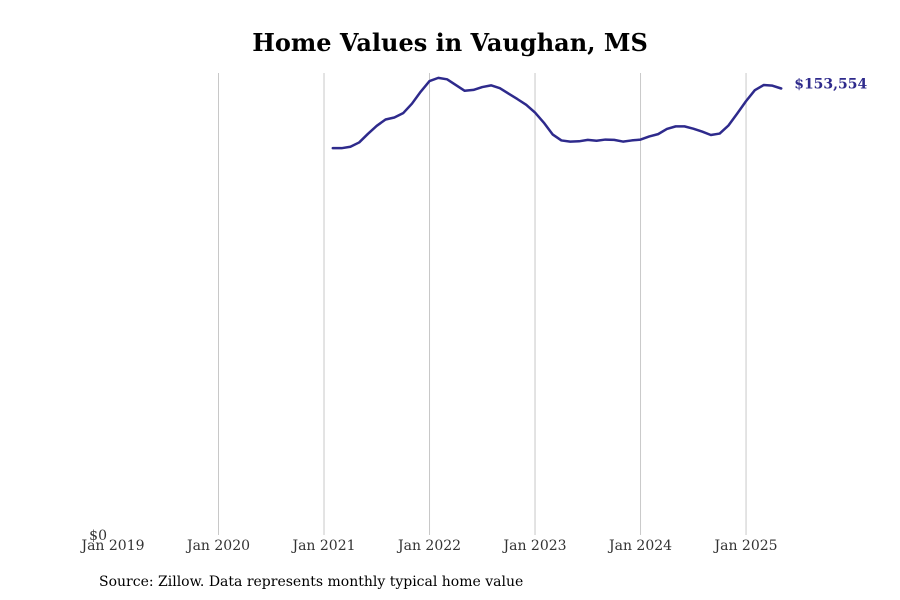  What do you see at coordinates (98, 536) in the screenshot?
I see `y-tick-label: $0` at bounding box center [98, 536].